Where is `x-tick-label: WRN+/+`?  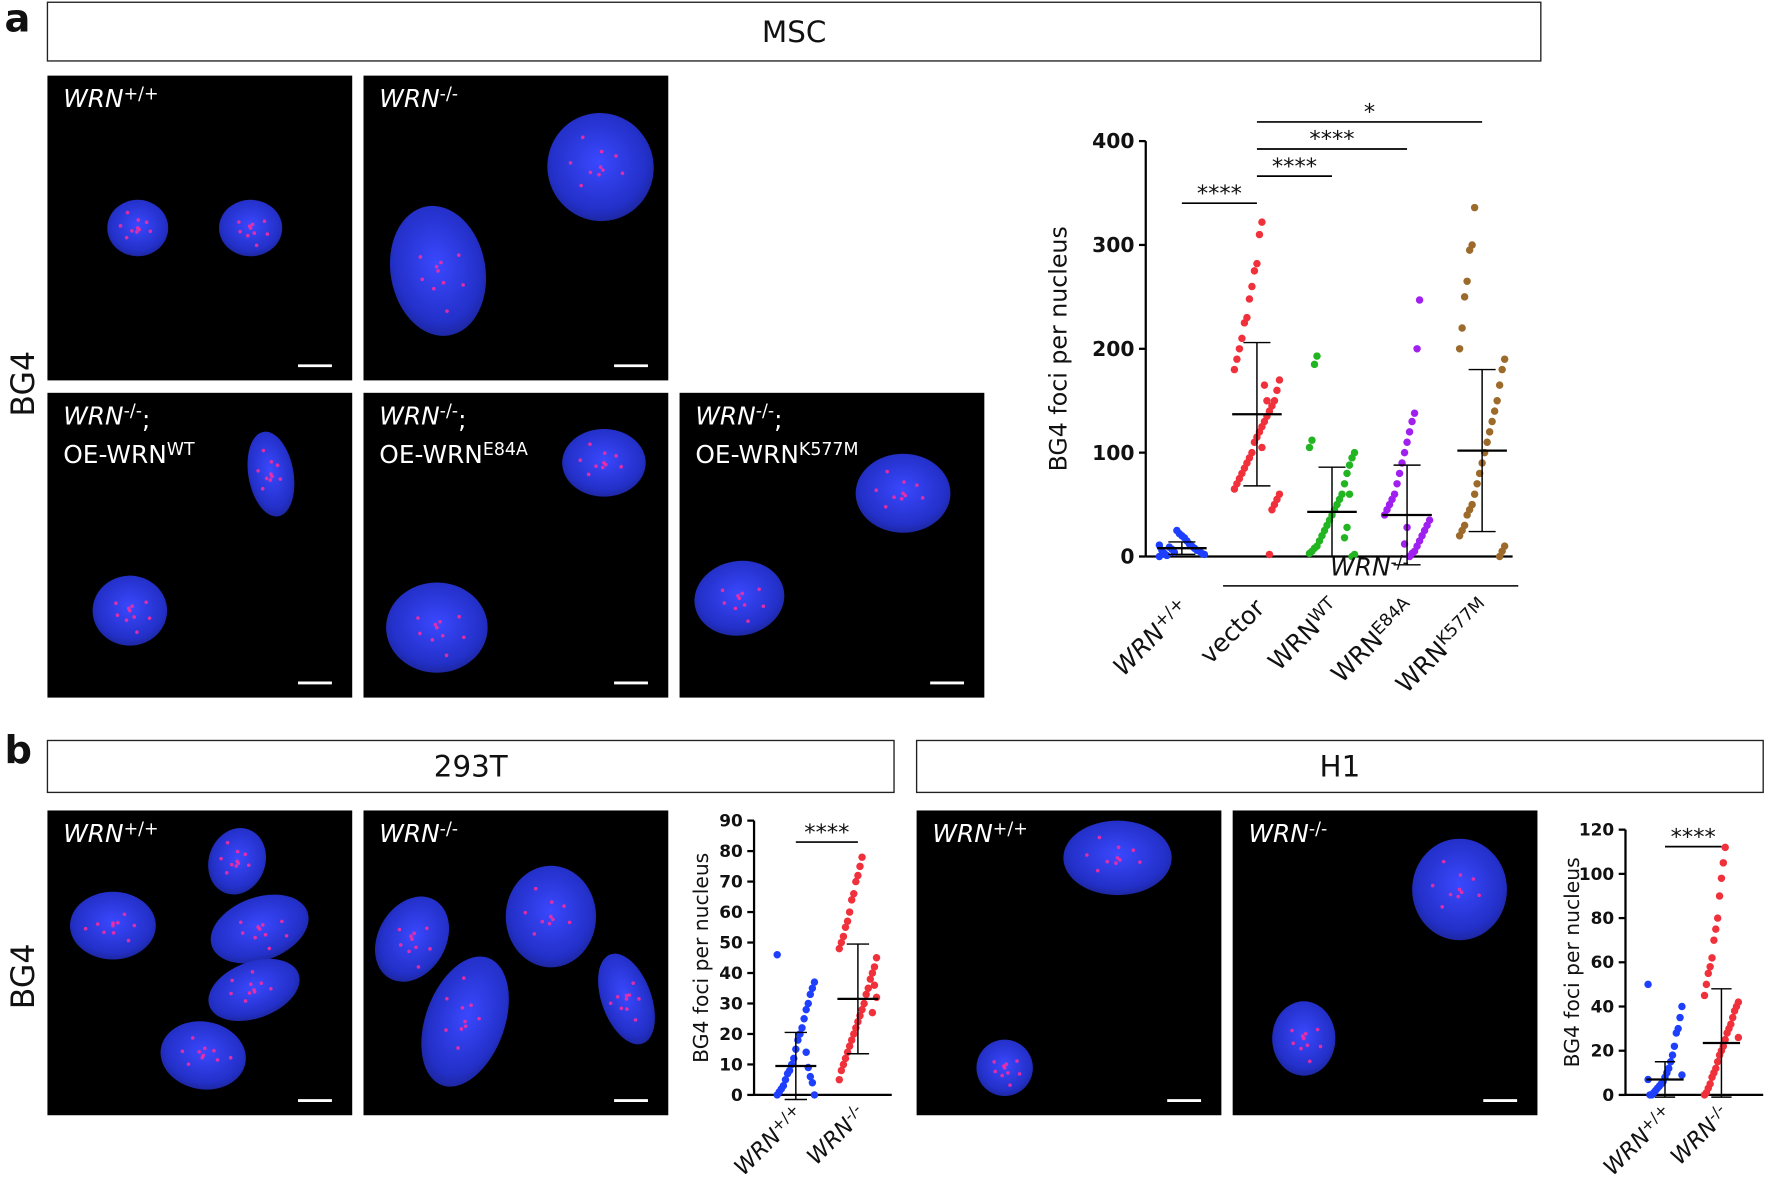 x-tick-label: WRN+/+ is located at coordinates (1637, 1140).